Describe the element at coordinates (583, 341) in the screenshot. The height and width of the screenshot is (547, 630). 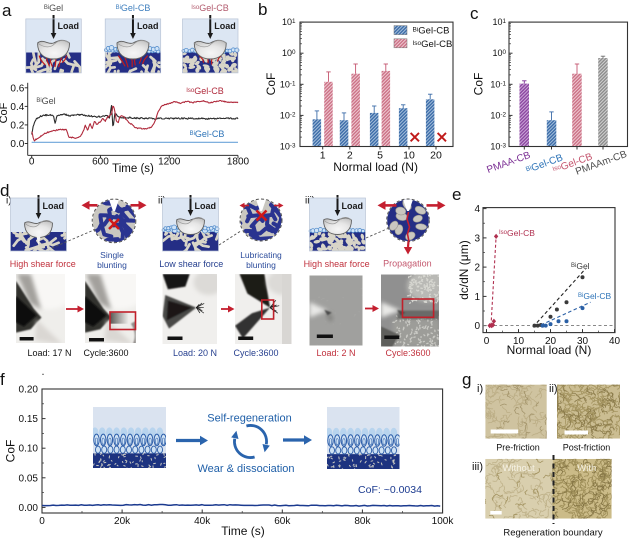
I see `svg-text: 30` at that location.